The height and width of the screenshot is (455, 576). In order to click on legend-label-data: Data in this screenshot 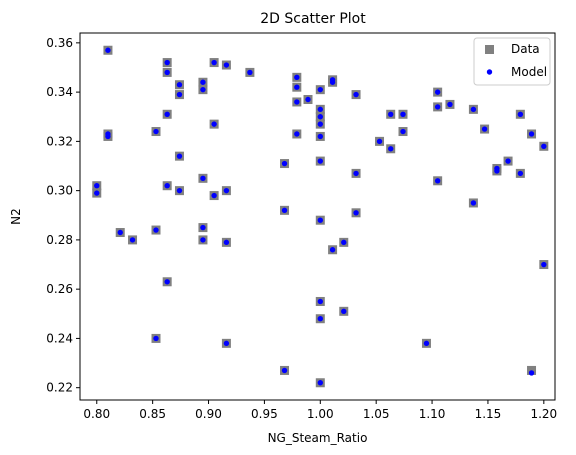, I will do `click(525, 49)`.